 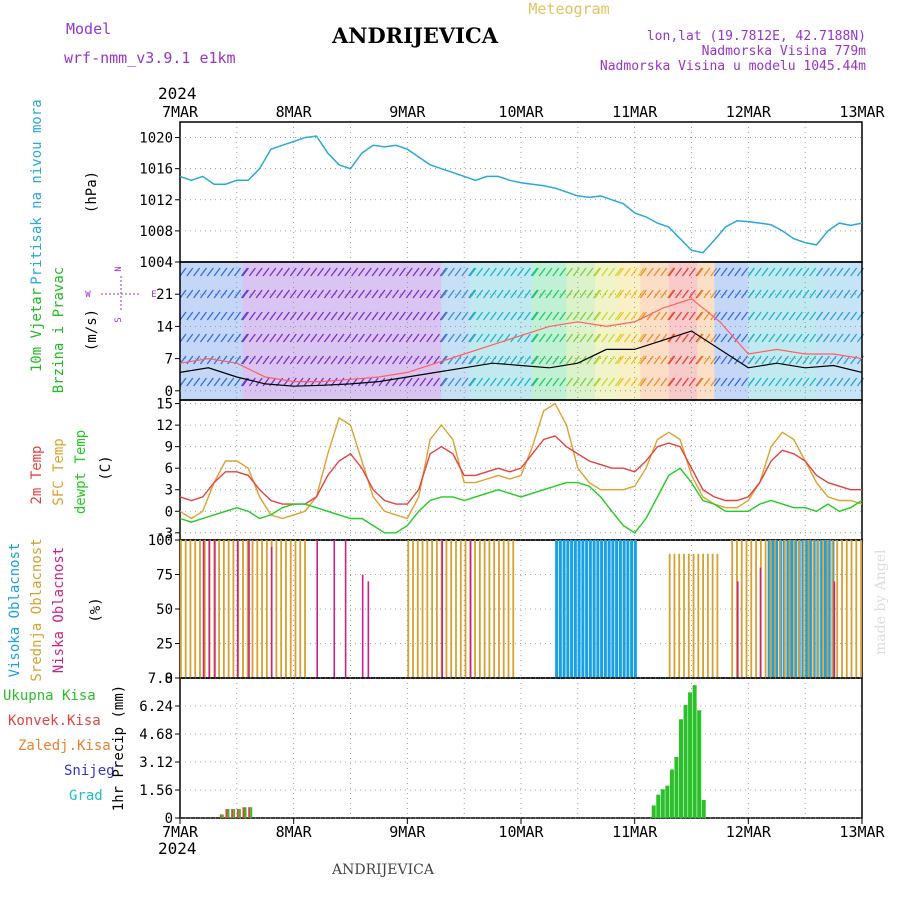 I want to click on temperature-ytick-label: 3, so click(x=169, y=491).